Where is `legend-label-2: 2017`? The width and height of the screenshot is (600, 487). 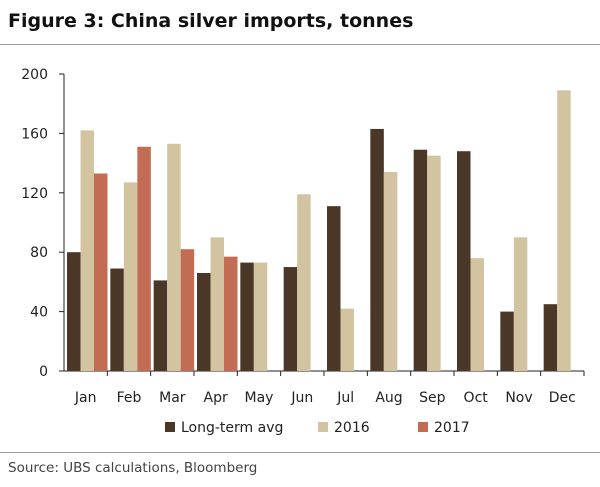
legend-label-2: 2017 is located at coordinates (452, 428).